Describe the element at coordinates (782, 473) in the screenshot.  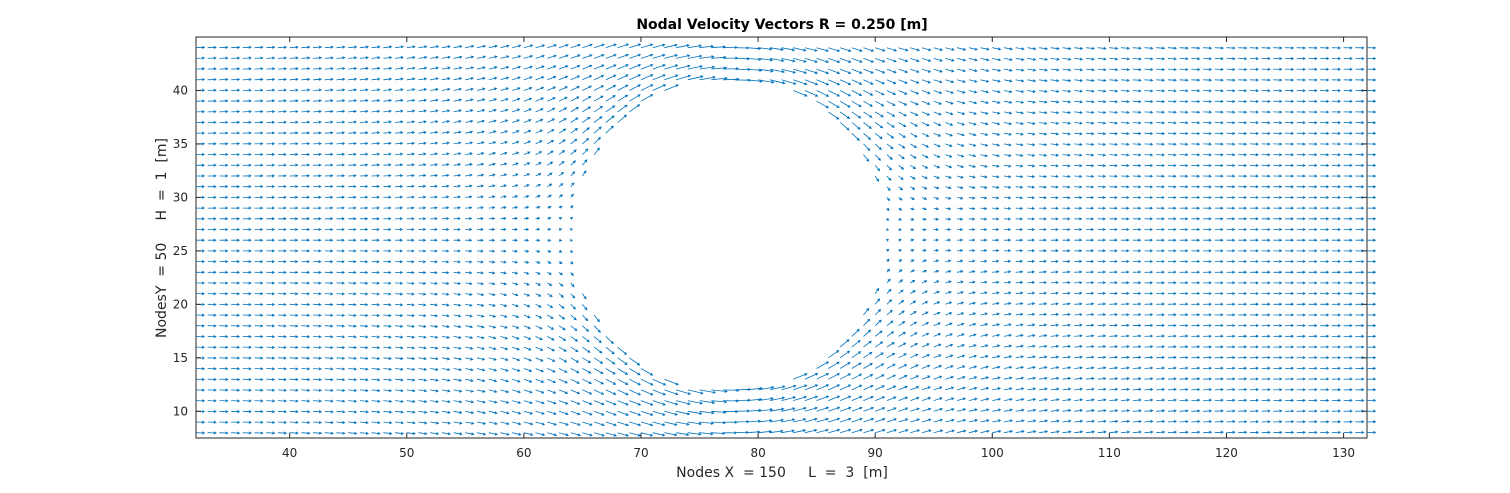
I see `x-axis-label: Nodes X = 150 L = 3 [m]` at that location.